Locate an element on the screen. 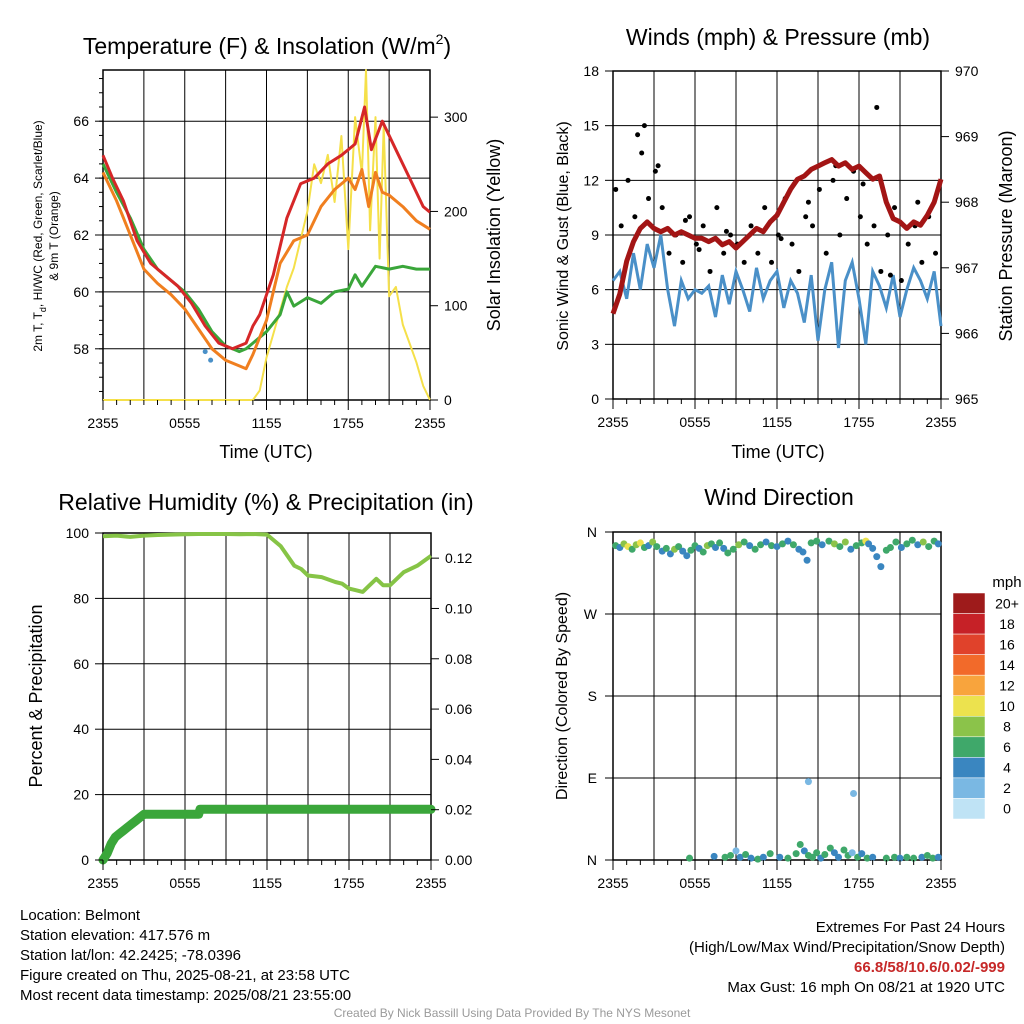 The width and height of the screenshot is (1024, 1024). colorbar-tick-label: 8 is located at coordinates (1007, 727).